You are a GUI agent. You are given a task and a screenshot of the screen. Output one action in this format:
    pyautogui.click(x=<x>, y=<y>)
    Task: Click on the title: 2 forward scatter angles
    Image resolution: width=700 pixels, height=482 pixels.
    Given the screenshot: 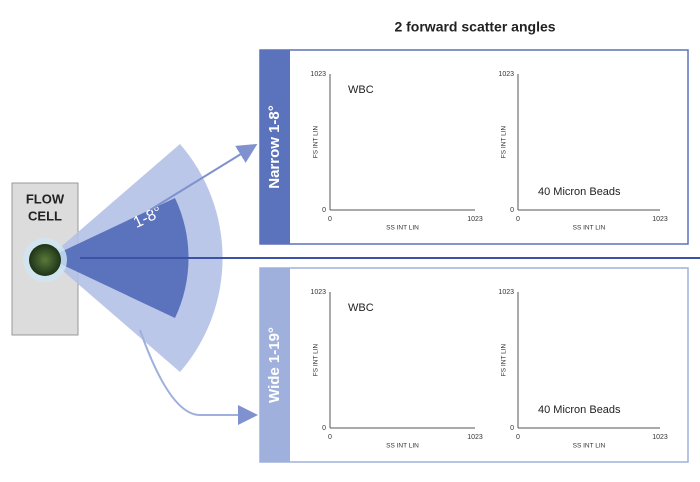 What is the action you would take?
    pyautogui.click(x=474, y=27)
    